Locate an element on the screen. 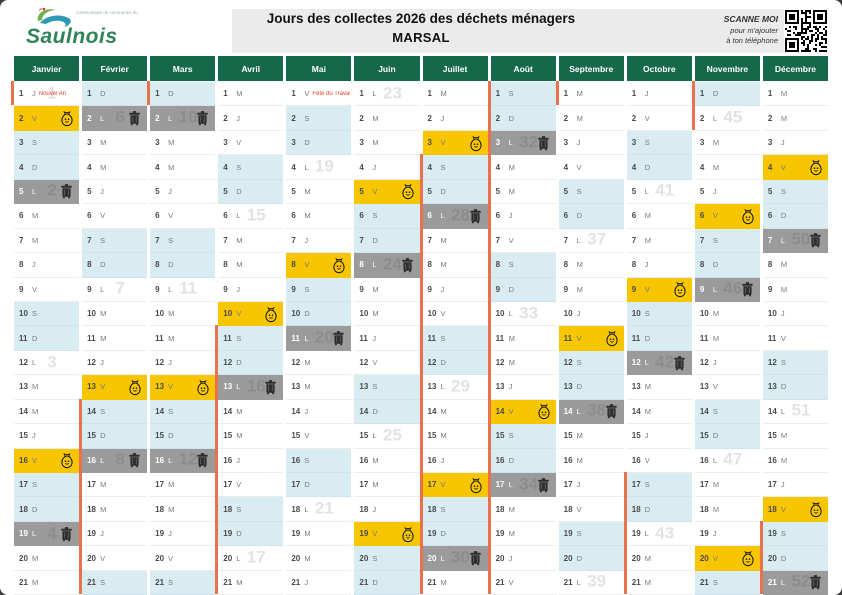 The height and width of the screenshot is (595, 842). week-number: 28 is located at coordinates (460, 215).